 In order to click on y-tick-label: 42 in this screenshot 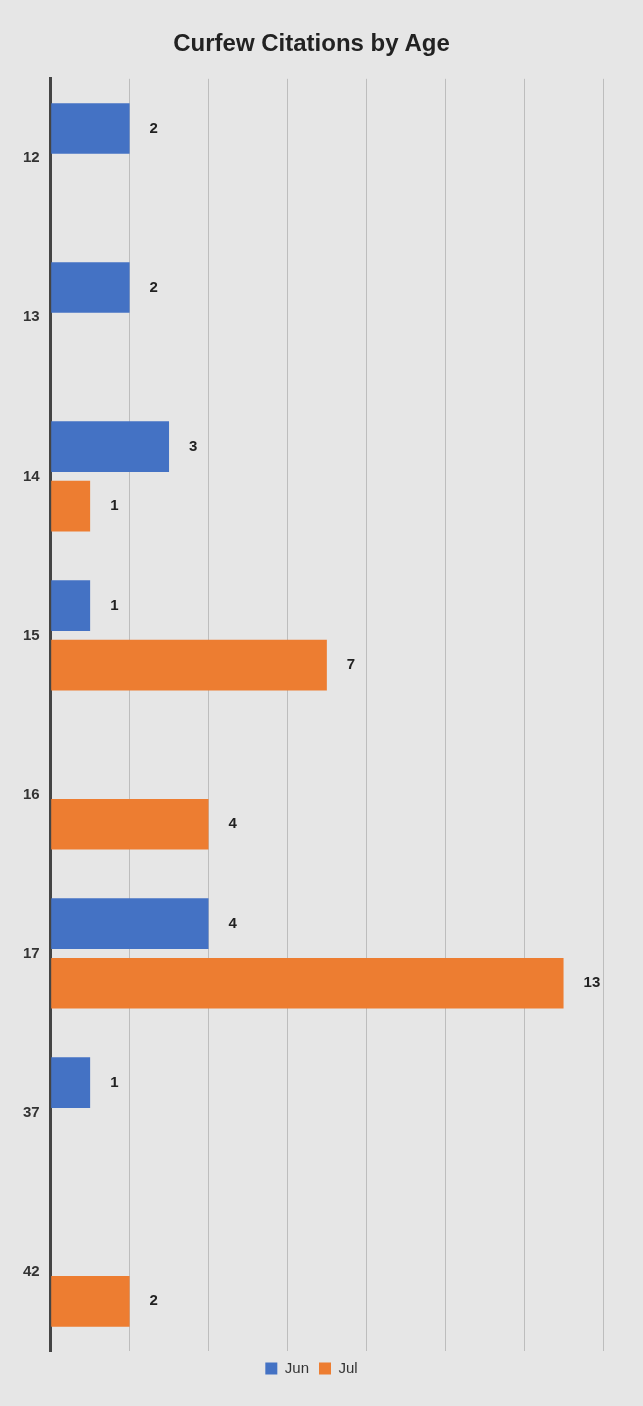, I will do `click(31, 1270)`.